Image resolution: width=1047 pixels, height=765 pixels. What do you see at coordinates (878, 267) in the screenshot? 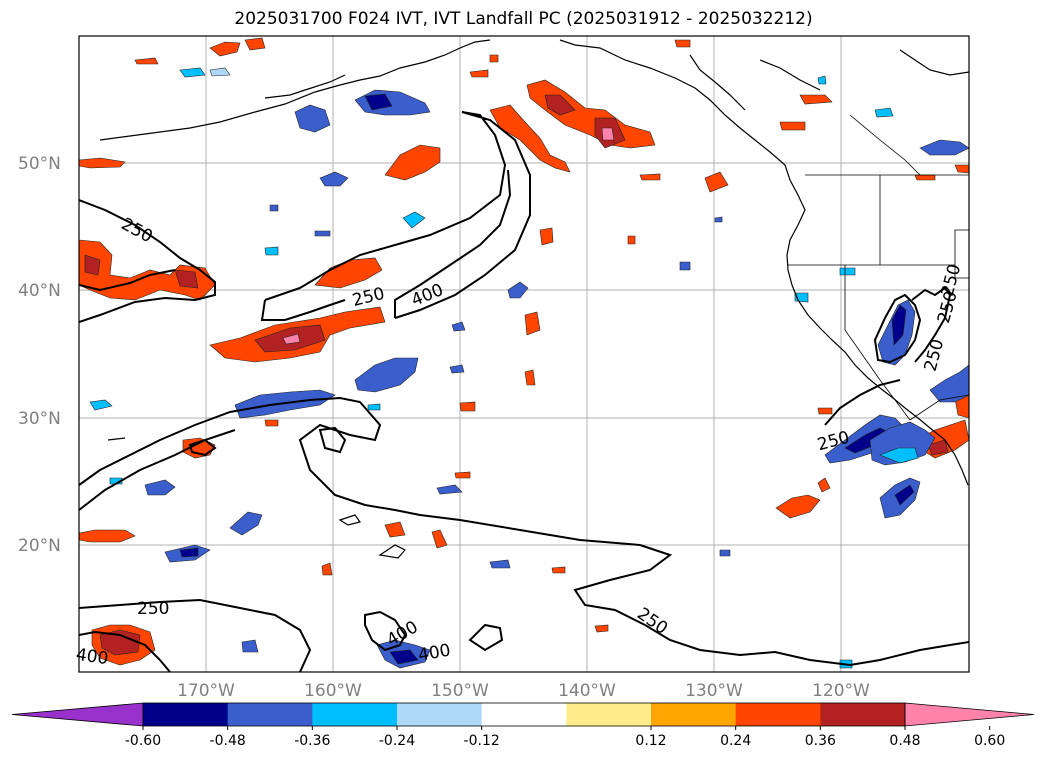
I see `state-borders` at bounding box center [878, 267].